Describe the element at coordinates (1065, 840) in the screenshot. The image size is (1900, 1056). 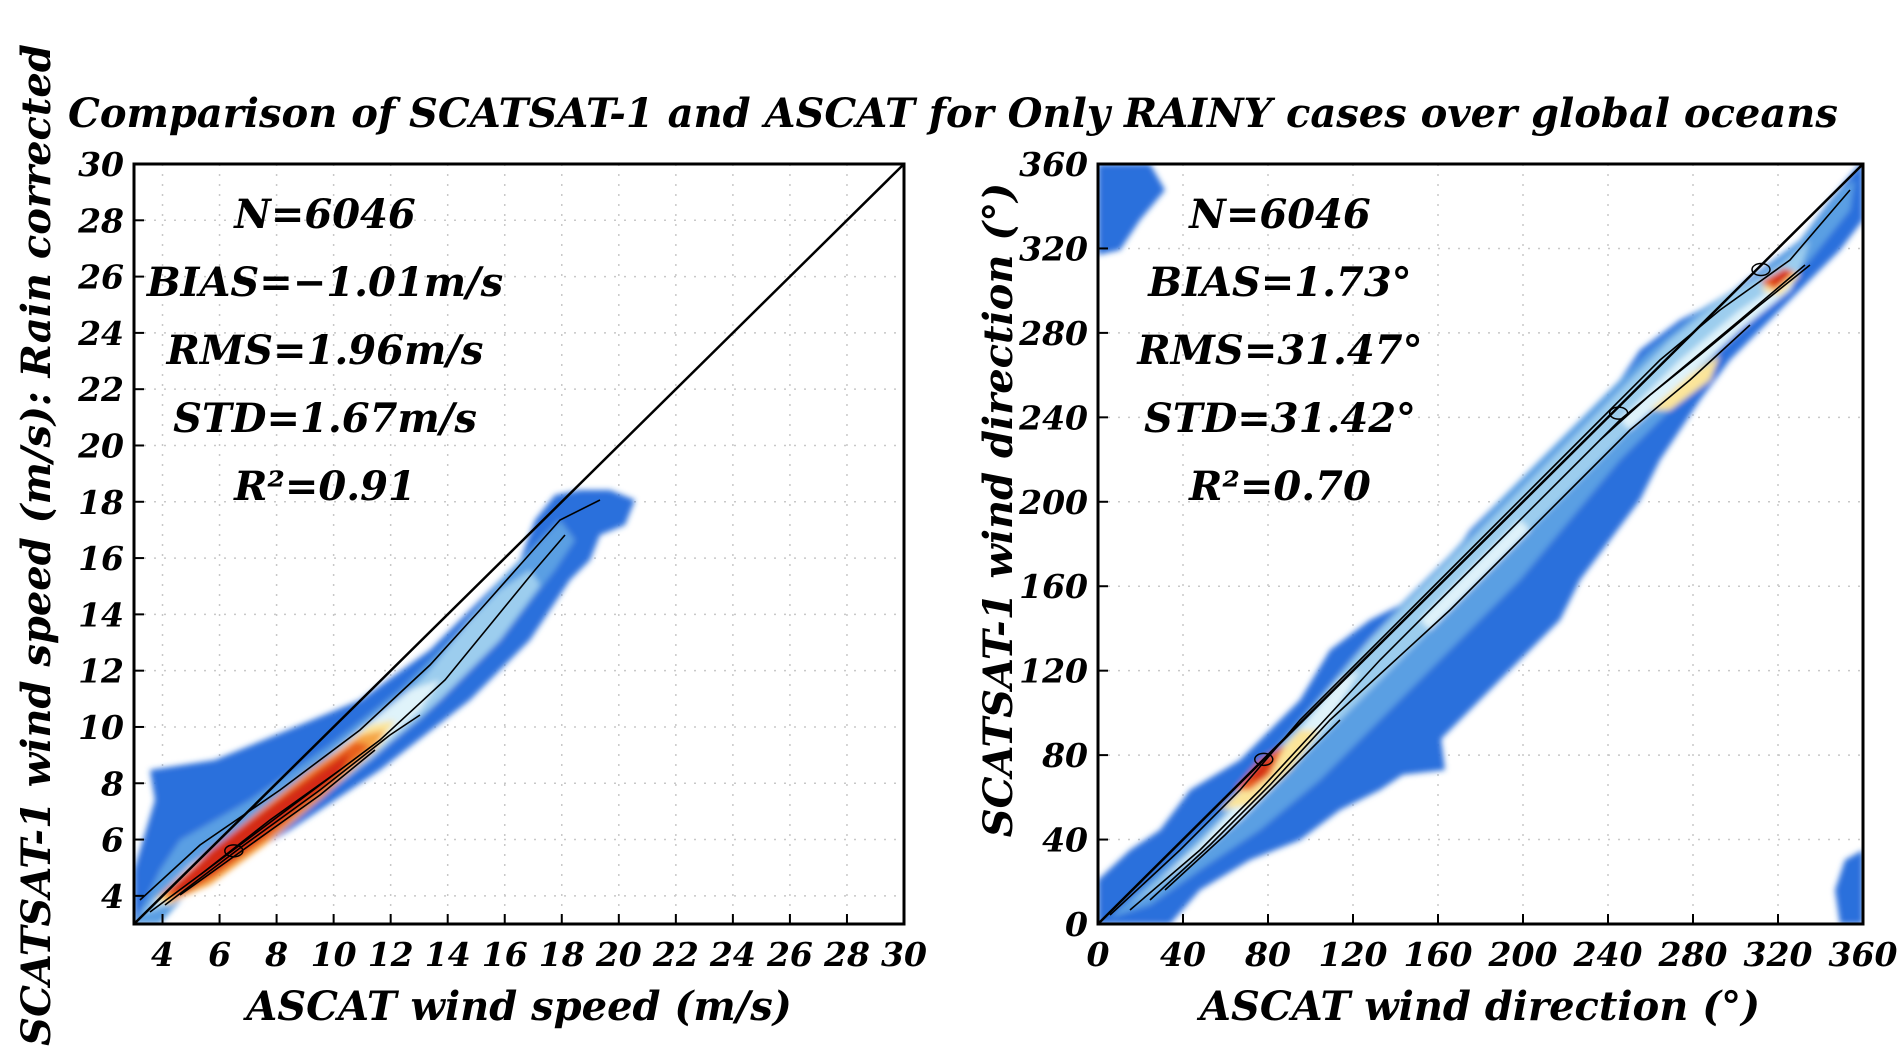
I see `y-tick-label-1: 40` at that location.